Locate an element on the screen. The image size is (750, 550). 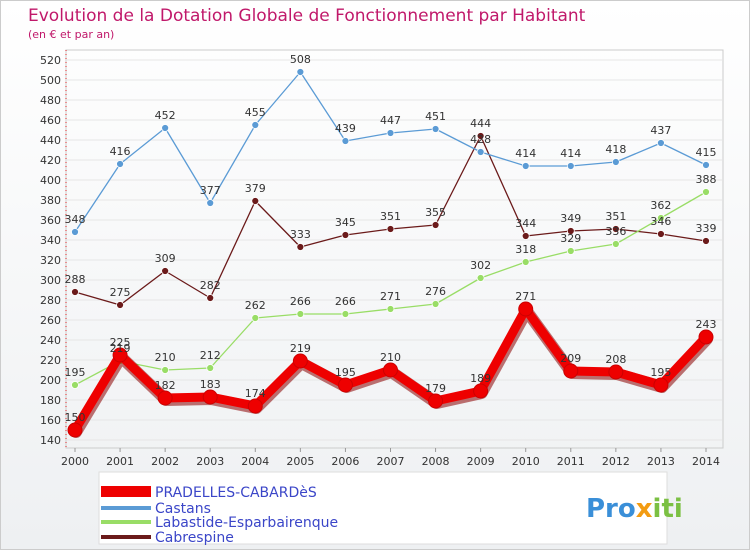
y-tick-label: 240 is located at coordinates (50, 340).